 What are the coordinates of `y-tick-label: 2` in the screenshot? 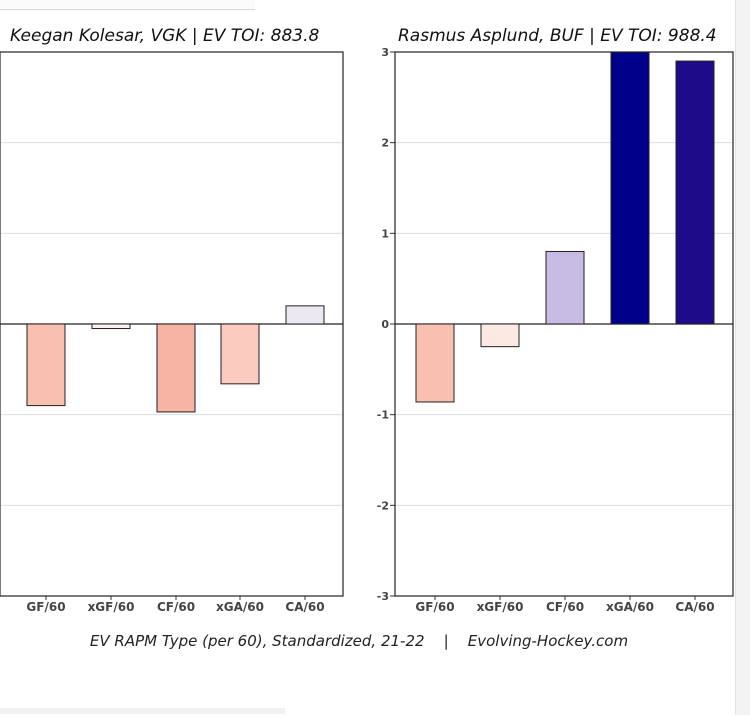 It's located at (385, 143).